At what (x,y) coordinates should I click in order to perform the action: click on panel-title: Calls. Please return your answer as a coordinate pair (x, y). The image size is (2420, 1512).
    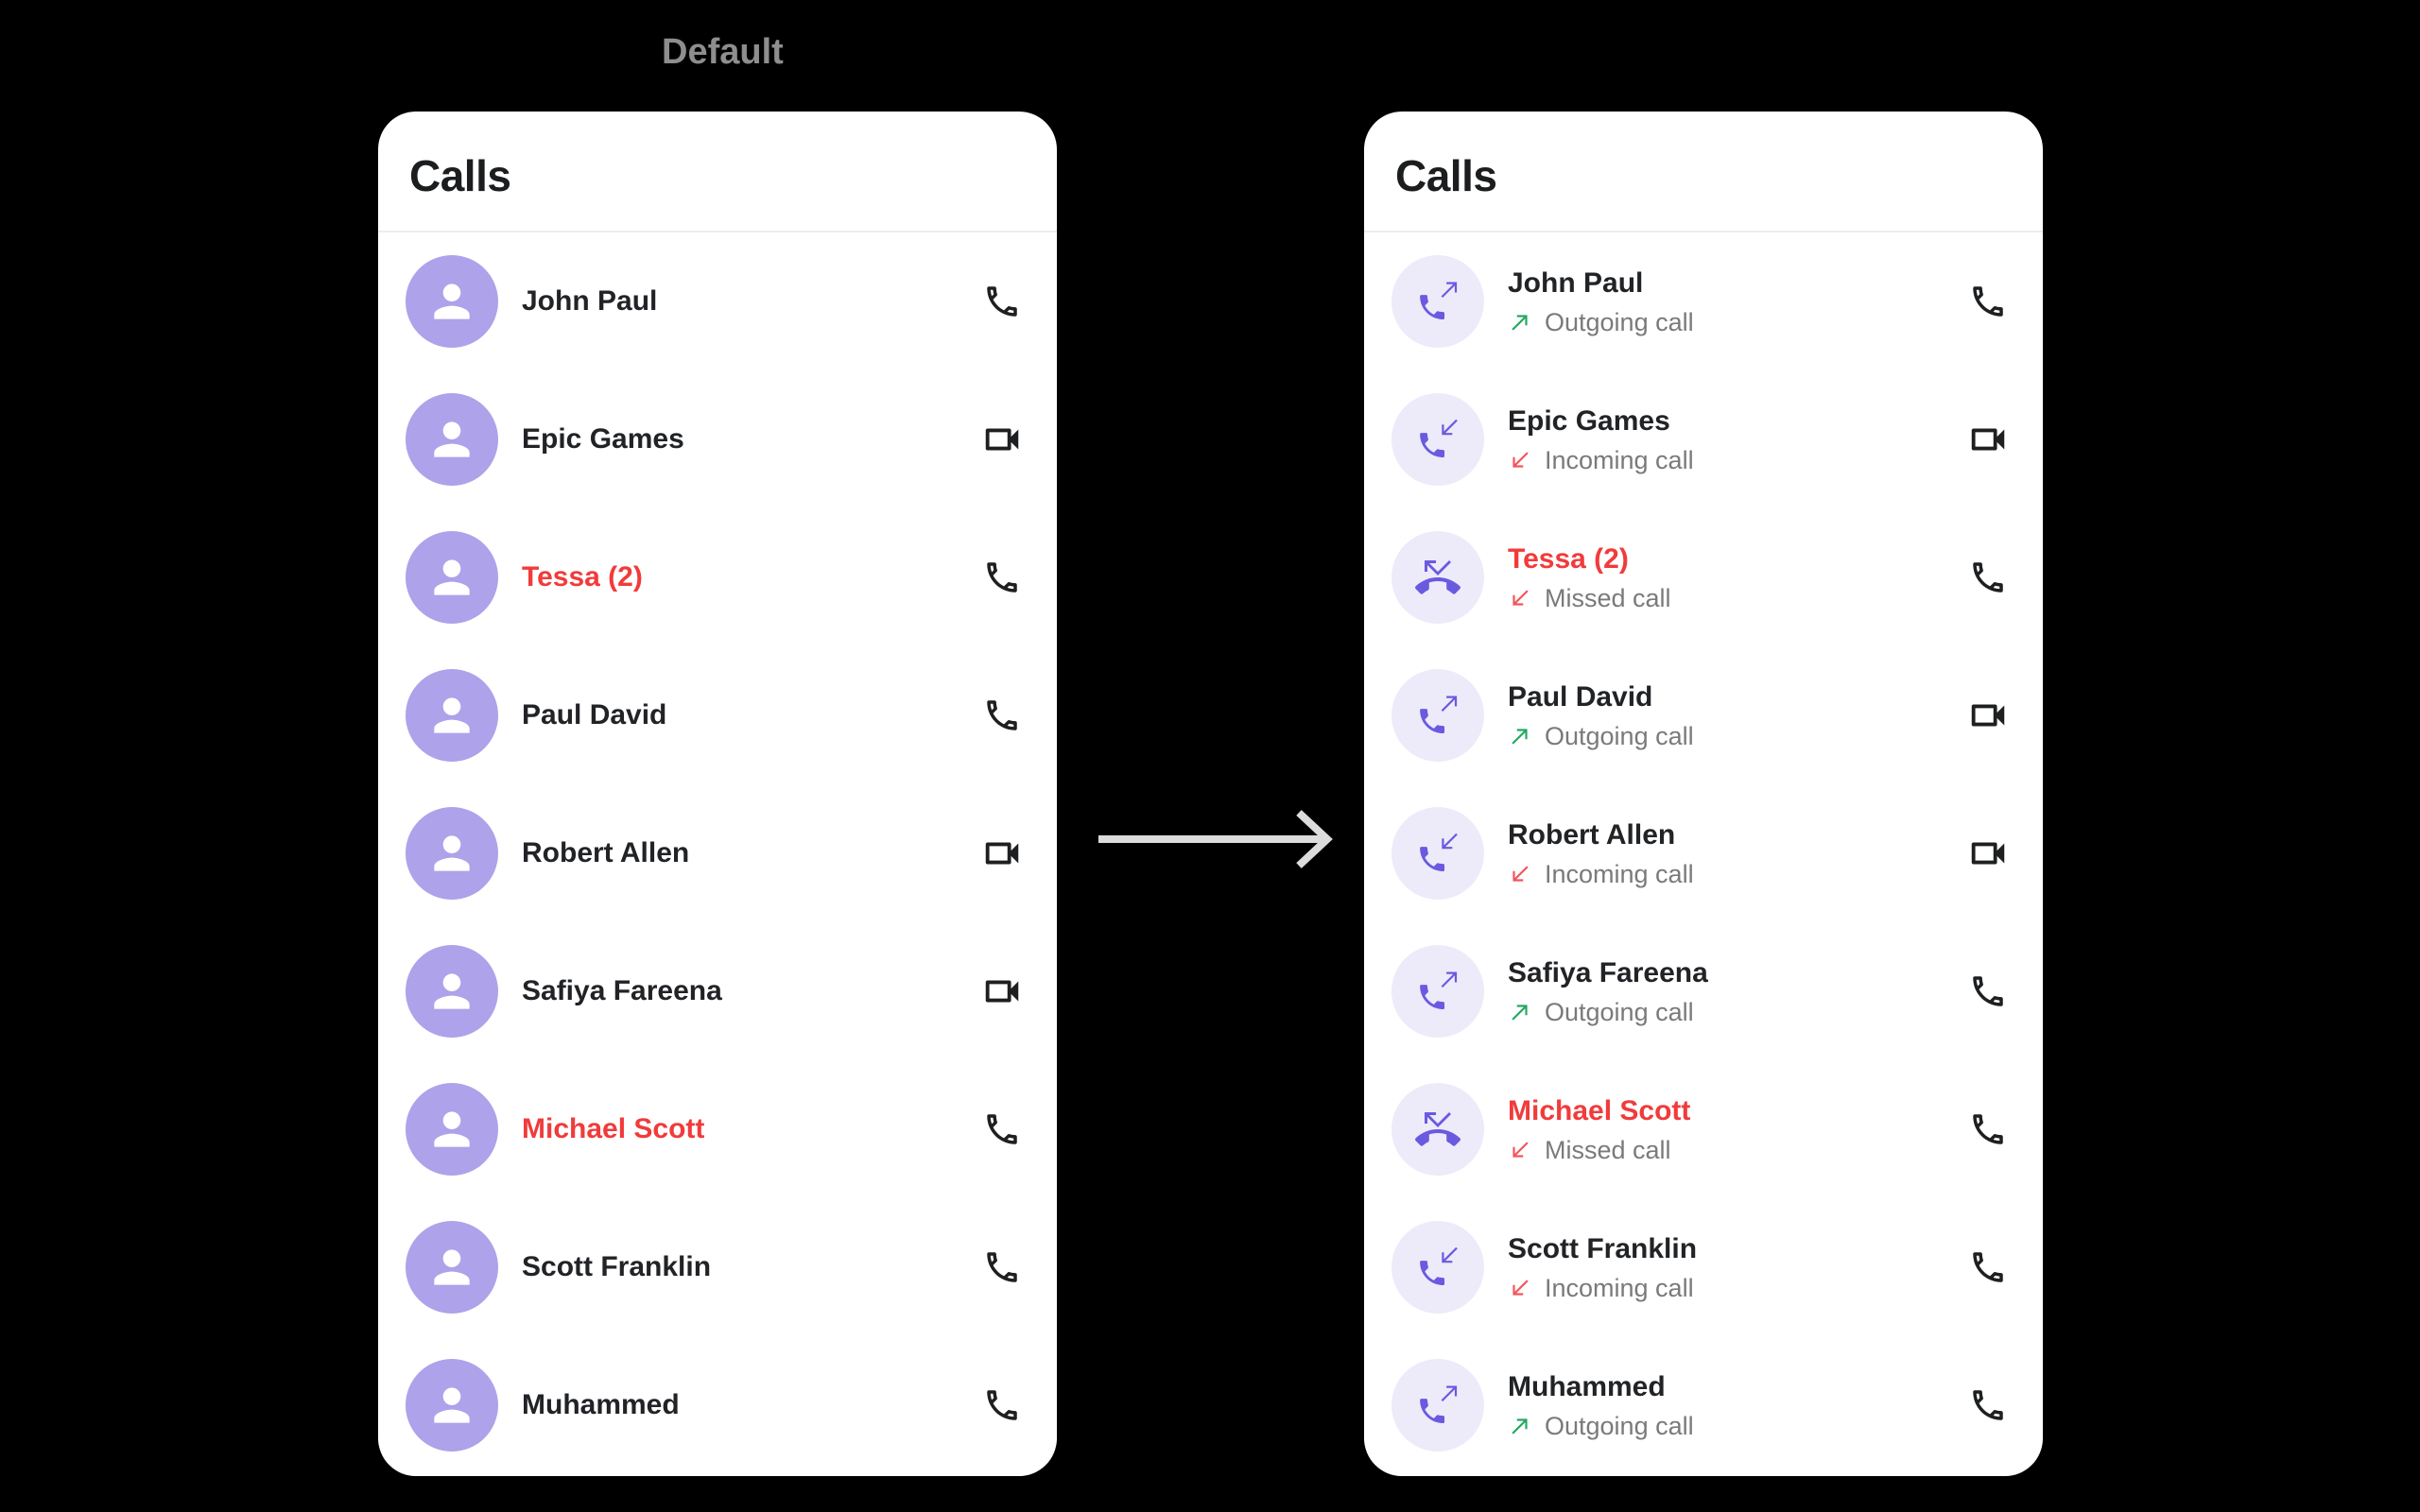
    Looking at the image, I should click on (460, 175).